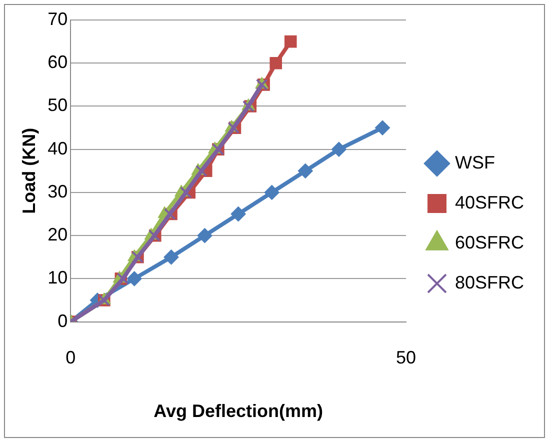 This screenshot has width=549, height=442. Describe the element at coordinates (58, 148) in the screenshot. I see `y-tick-label: 40` at that location.